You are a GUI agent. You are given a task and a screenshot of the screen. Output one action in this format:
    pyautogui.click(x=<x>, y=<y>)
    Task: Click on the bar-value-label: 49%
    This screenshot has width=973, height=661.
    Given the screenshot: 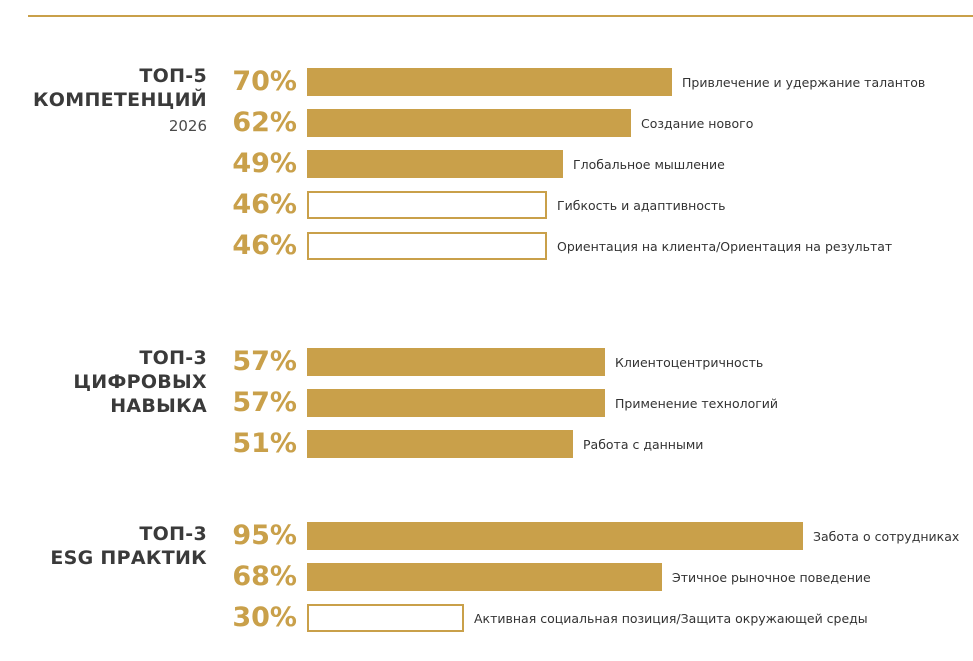 What is the action you would take?
    pyautogui.click(x=264, y=163)
    